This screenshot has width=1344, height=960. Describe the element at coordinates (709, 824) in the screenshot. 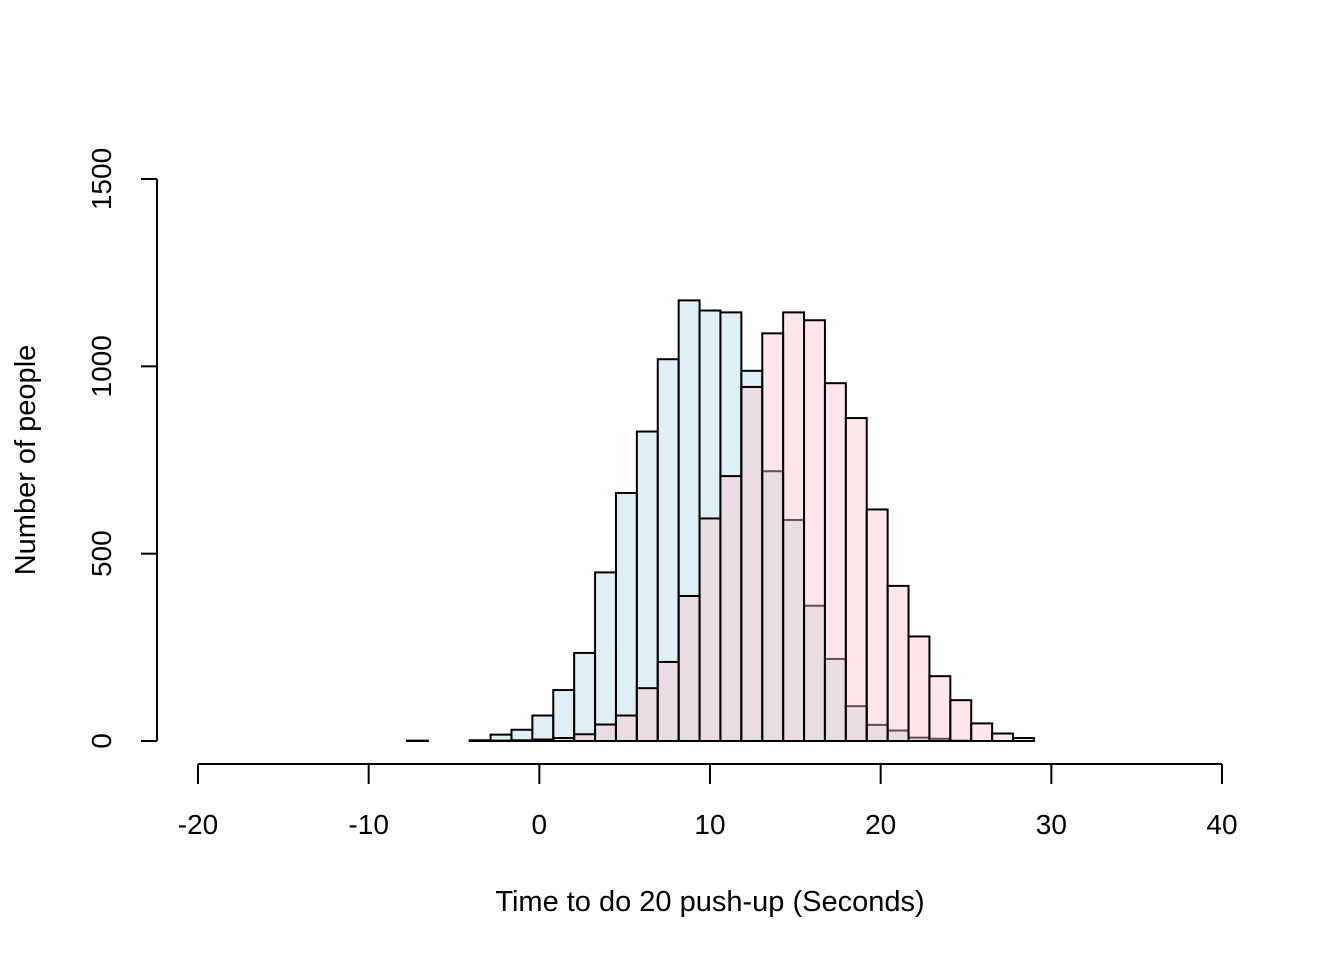

I see `x-tick-label: 10` at that location.